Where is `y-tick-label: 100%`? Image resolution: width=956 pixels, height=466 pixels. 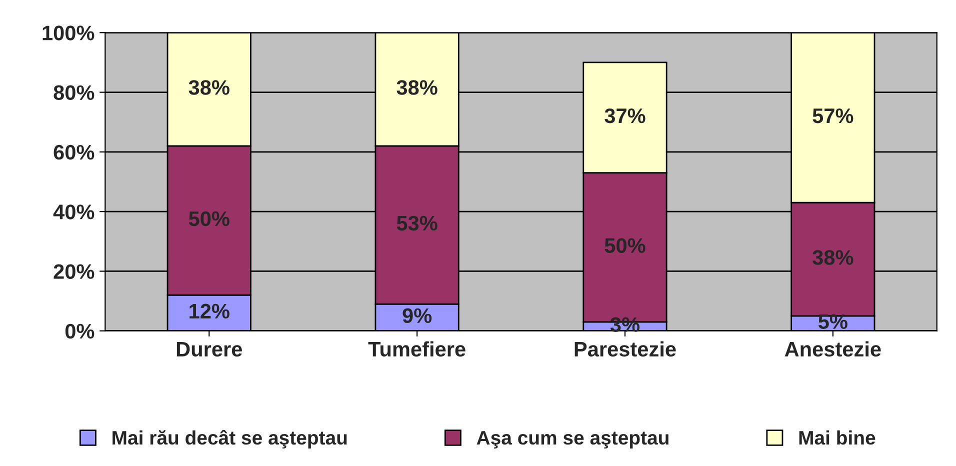 y-tick-label: 100% is located at coordinates (68, 33).